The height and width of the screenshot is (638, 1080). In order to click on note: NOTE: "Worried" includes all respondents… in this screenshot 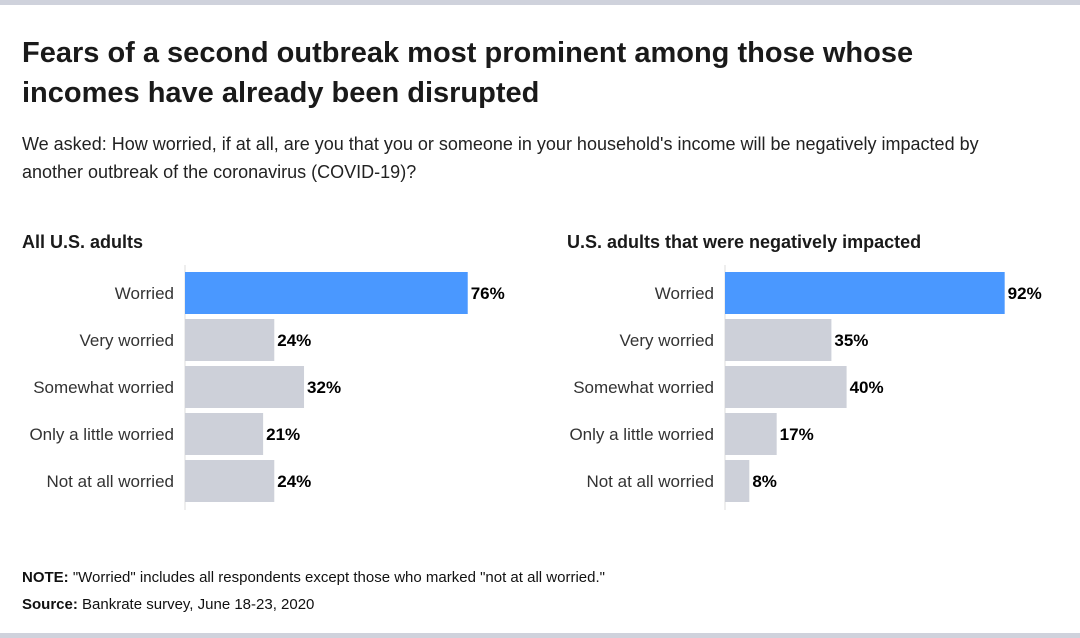, I will do `click(313, 577)`.